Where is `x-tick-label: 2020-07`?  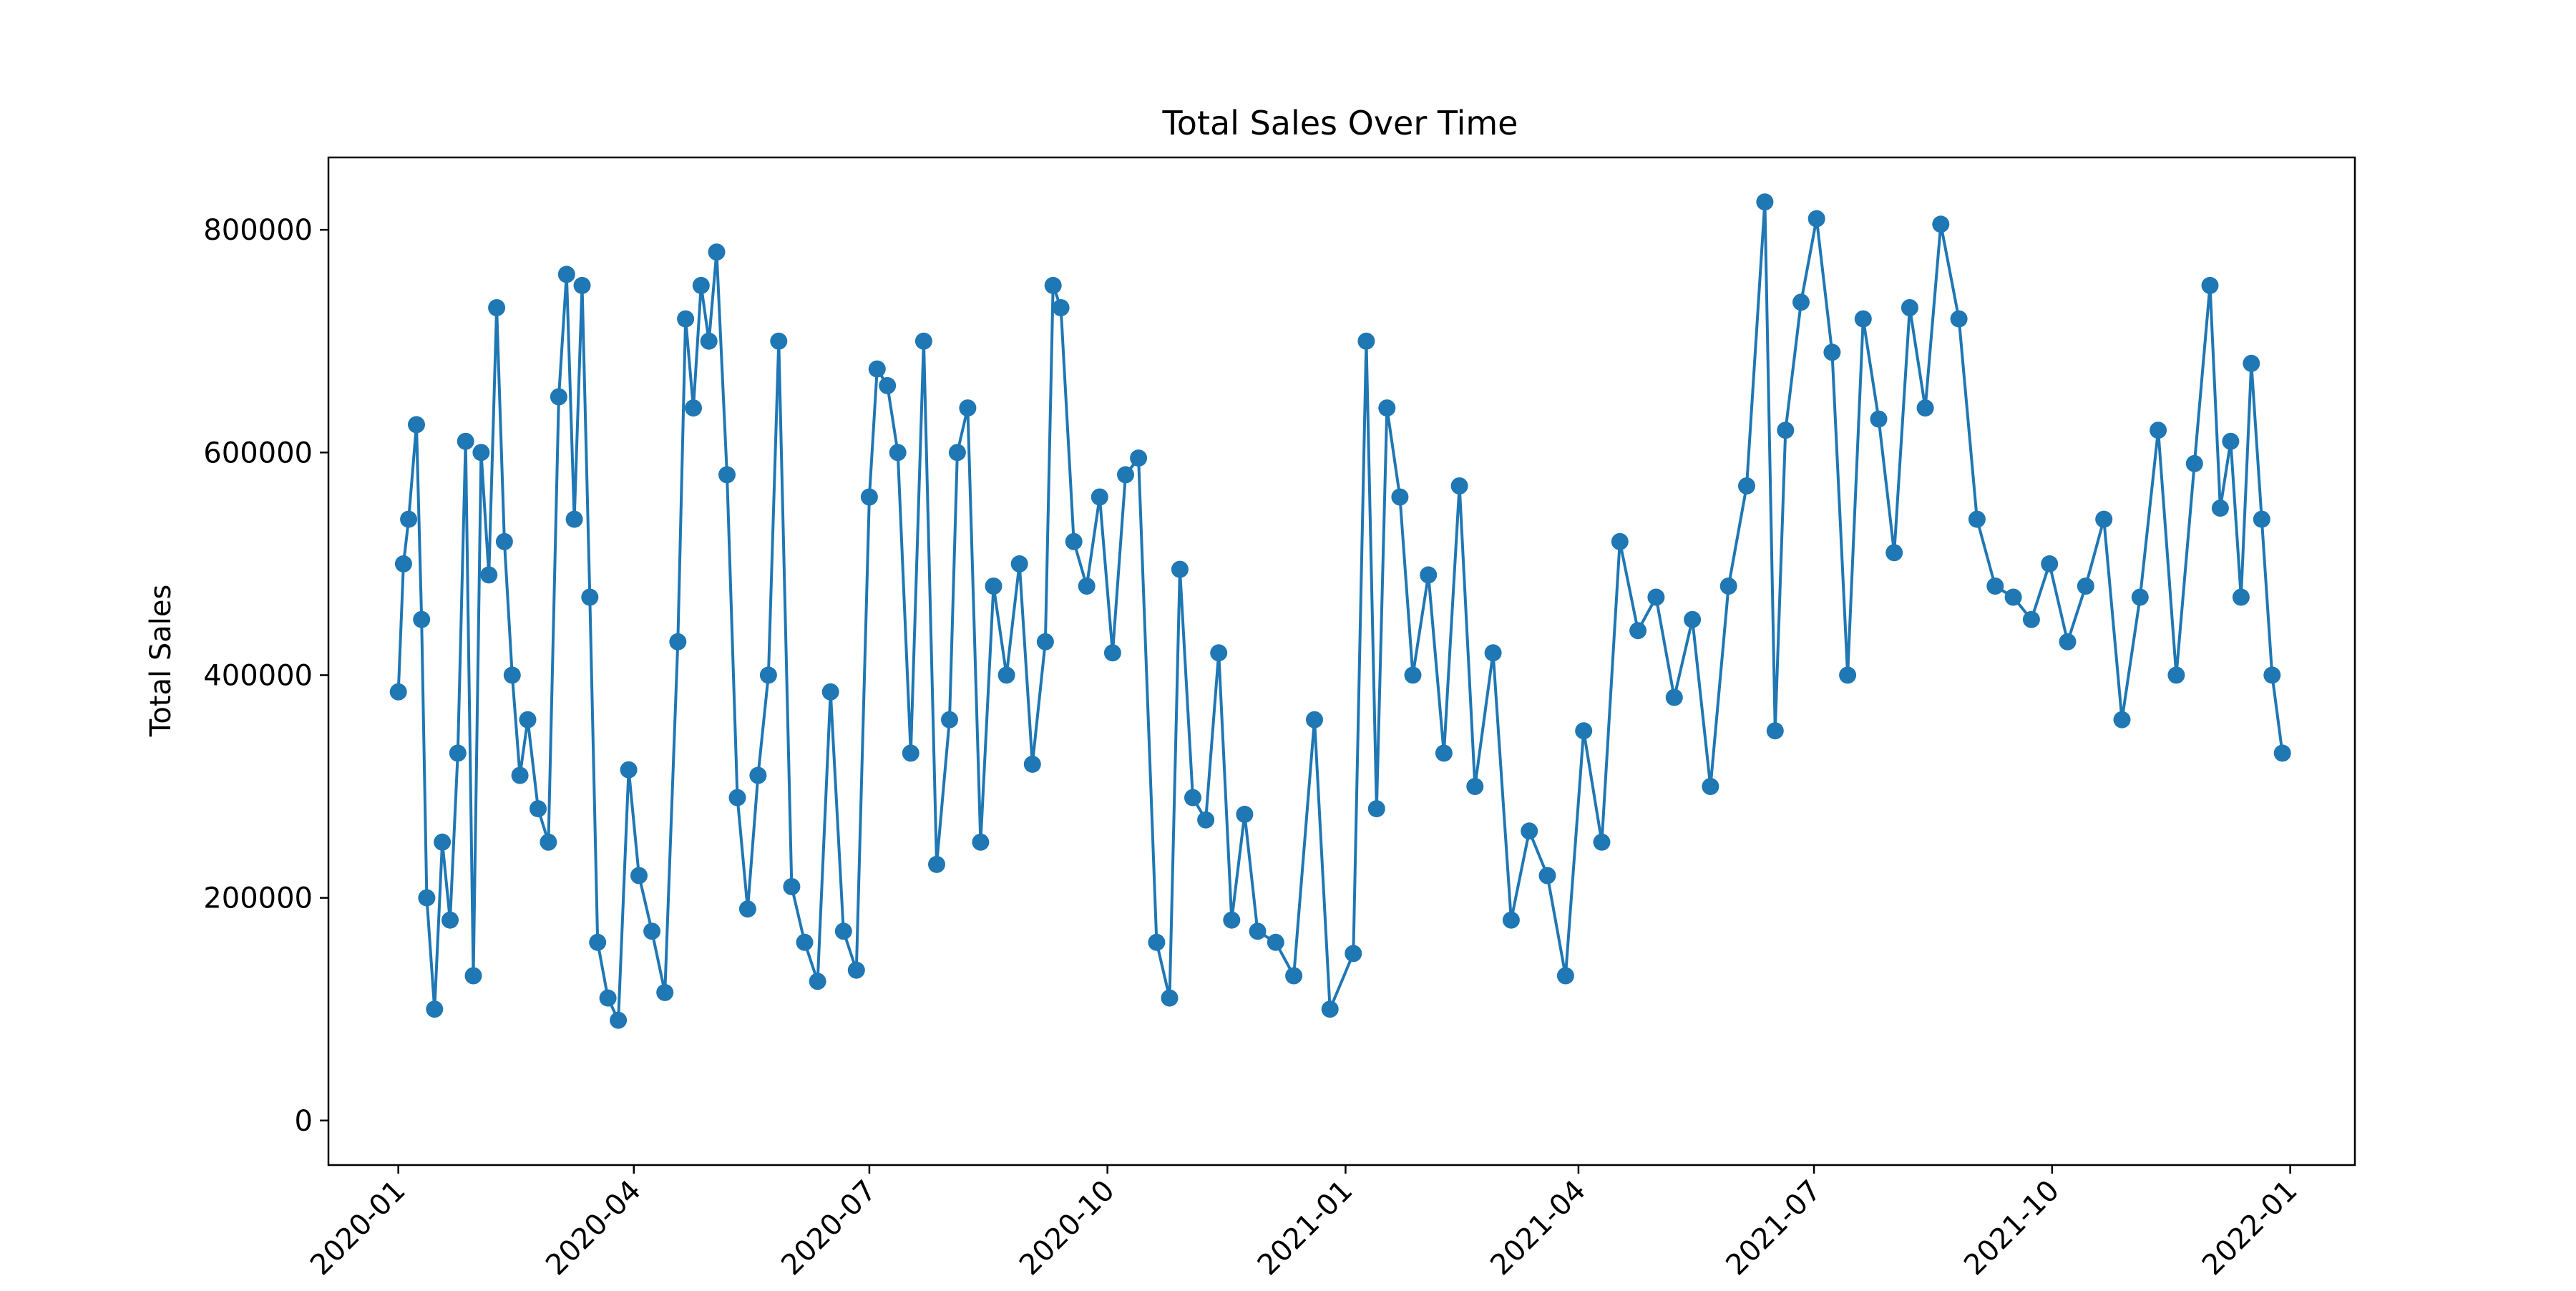
x-tick-label: 2020-07 is located at coordinates (829, 1228).